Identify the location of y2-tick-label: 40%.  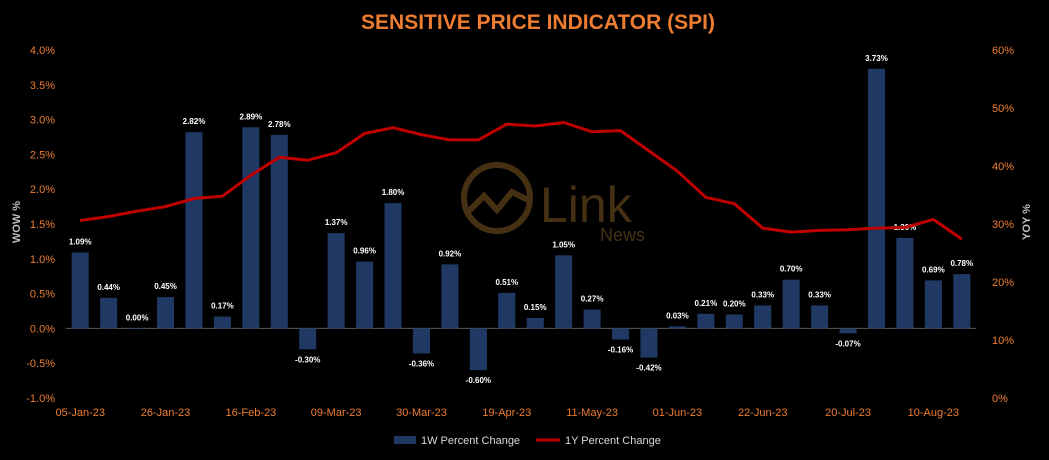
(1003, 167).